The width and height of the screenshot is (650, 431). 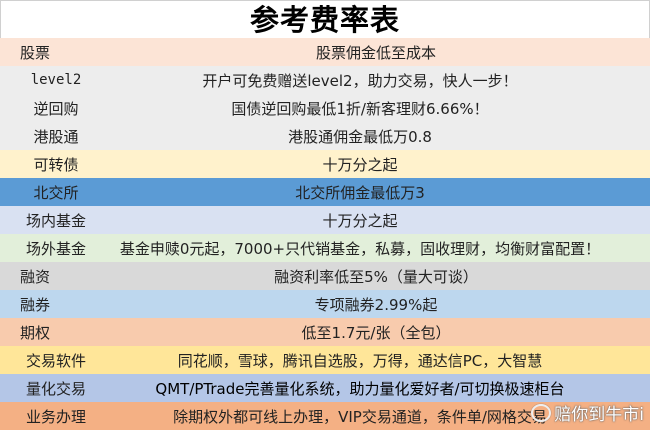 What do you see at coordinates (599, 415) in the screenshot?
I see `watermark-text: 赔你到牛市i` at bounding box center [599, 415].